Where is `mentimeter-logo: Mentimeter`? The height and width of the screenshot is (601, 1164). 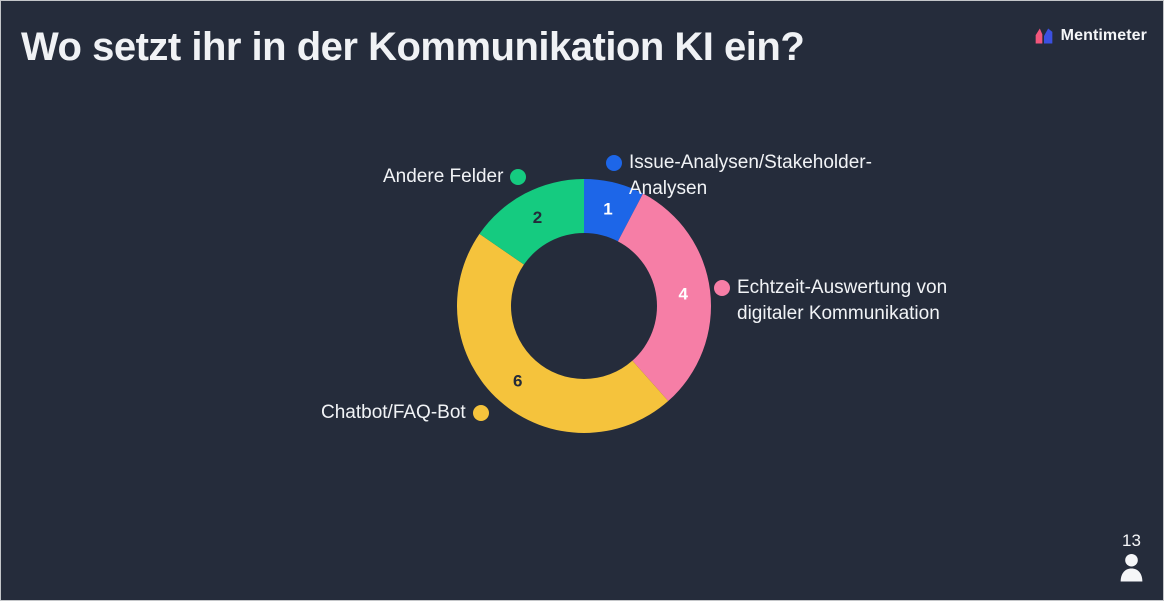 mentimeter-logo: Mentimeter is located at coordinates (1090, 36).